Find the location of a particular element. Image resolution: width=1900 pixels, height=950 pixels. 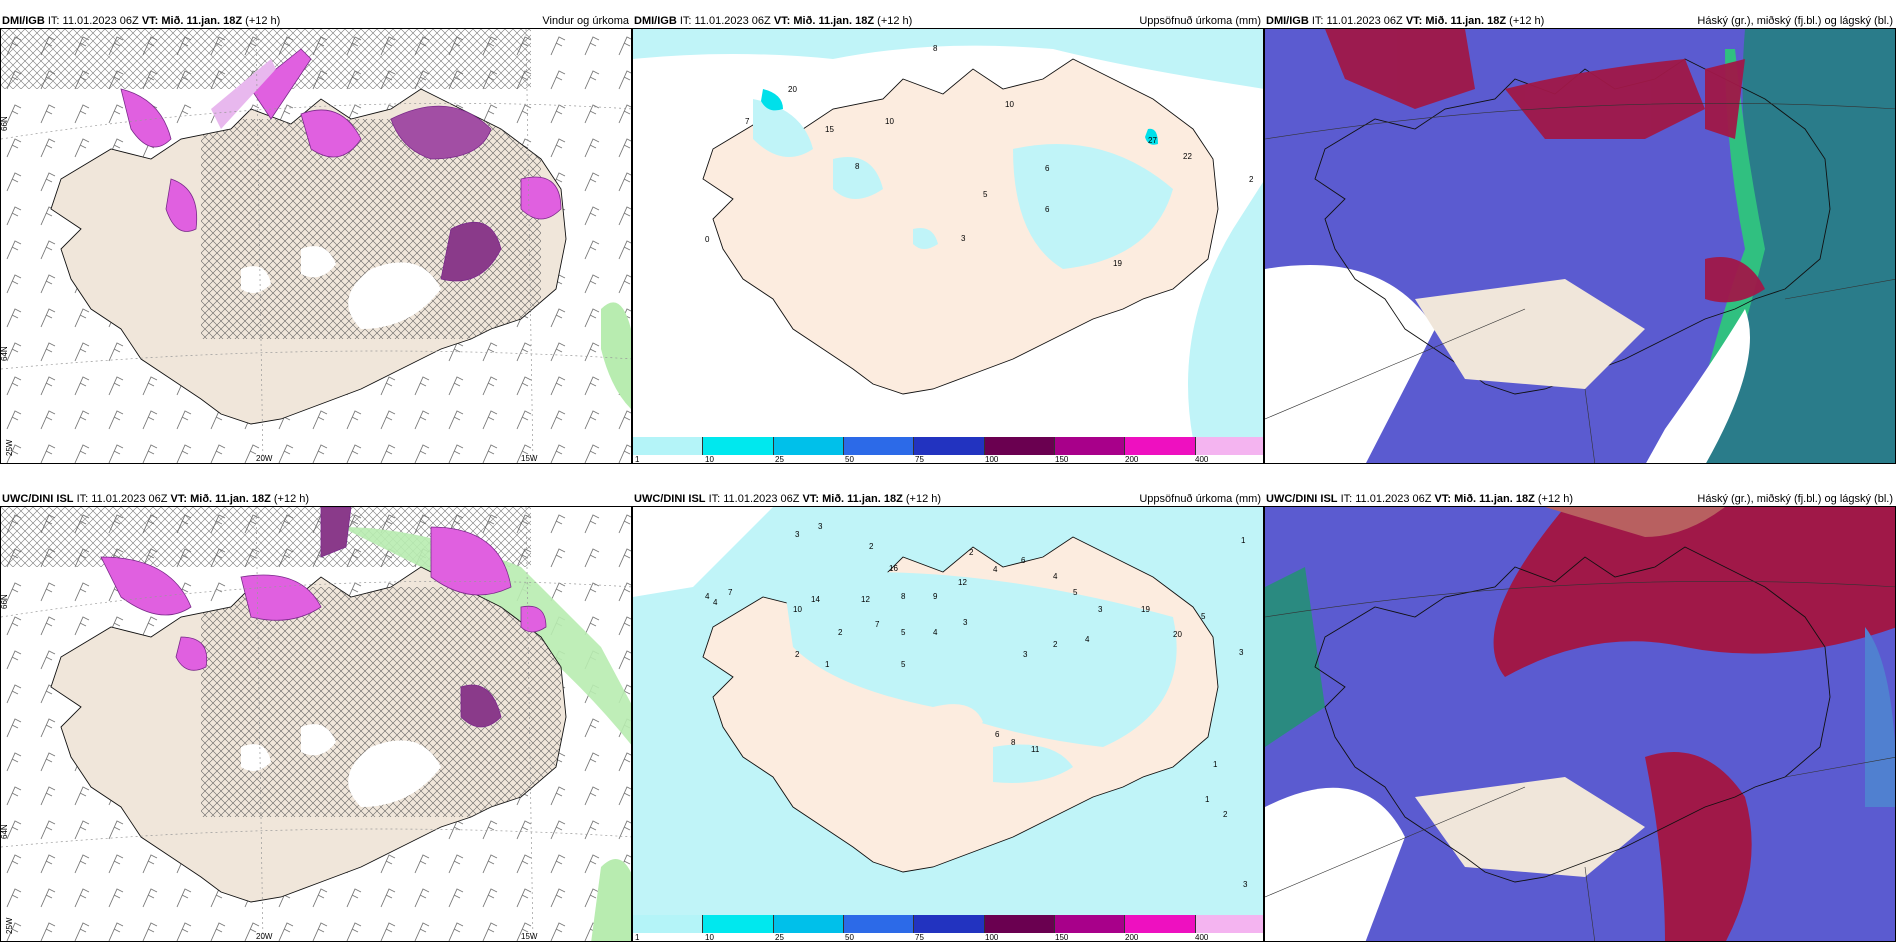

low-cloud-edge is located at coordinates (1725, 256).